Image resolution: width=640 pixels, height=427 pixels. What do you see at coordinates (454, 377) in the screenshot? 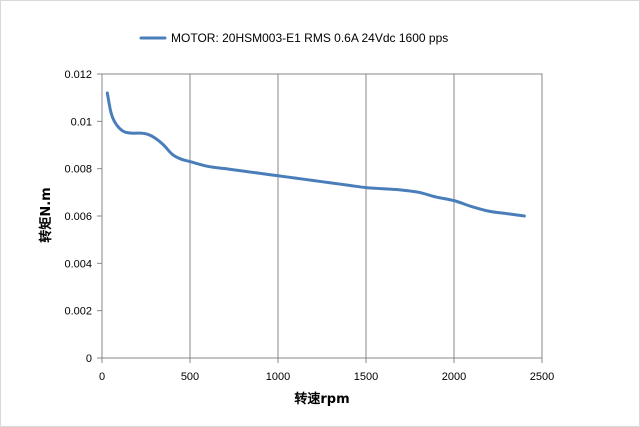
I see `x-tick-label: 2000` at bounding box center [454, 377].